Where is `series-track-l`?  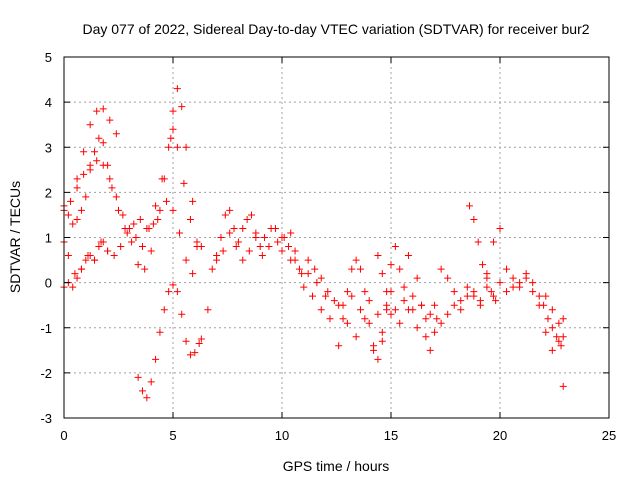 series-track-l is located at coordinates (406, 298).